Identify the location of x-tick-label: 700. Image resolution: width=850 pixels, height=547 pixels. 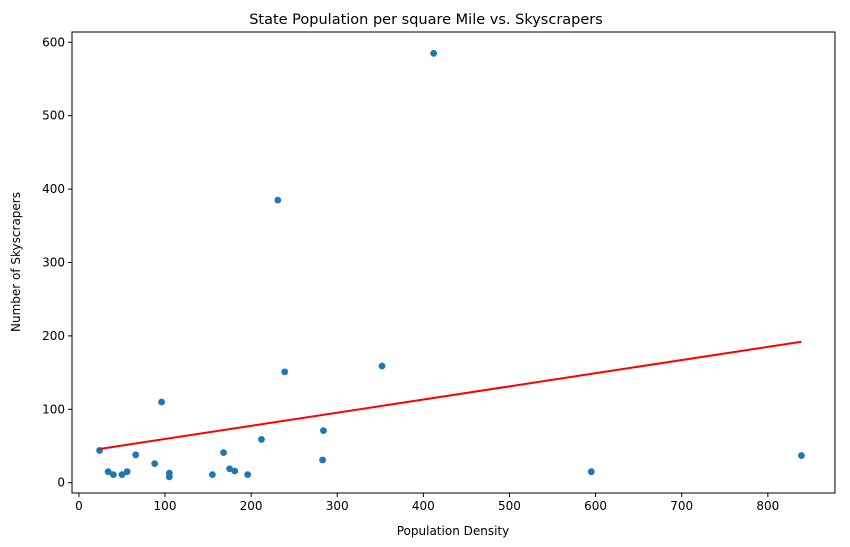
(681, 506).